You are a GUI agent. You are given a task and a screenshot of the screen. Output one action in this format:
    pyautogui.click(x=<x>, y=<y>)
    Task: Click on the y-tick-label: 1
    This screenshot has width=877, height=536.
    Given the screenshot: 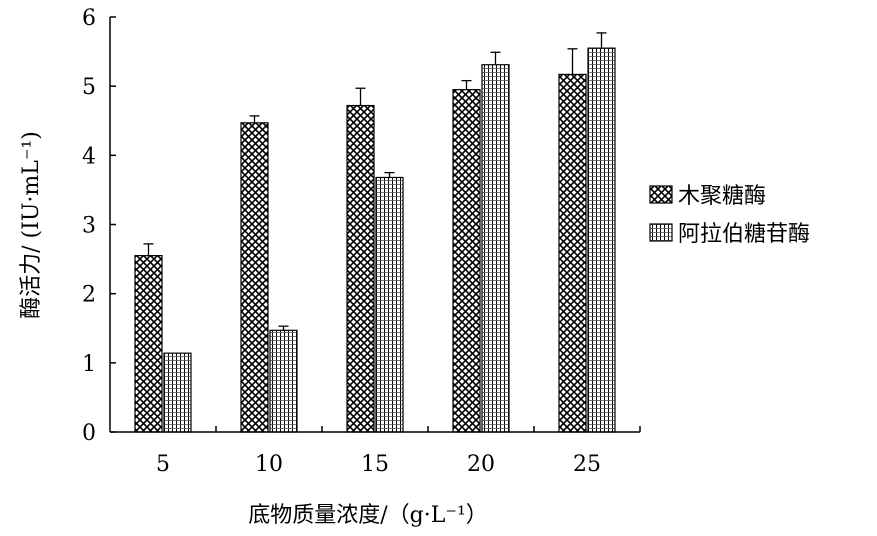 What is the action you would take?
    pyautogui.click(x=89, y=364)
    